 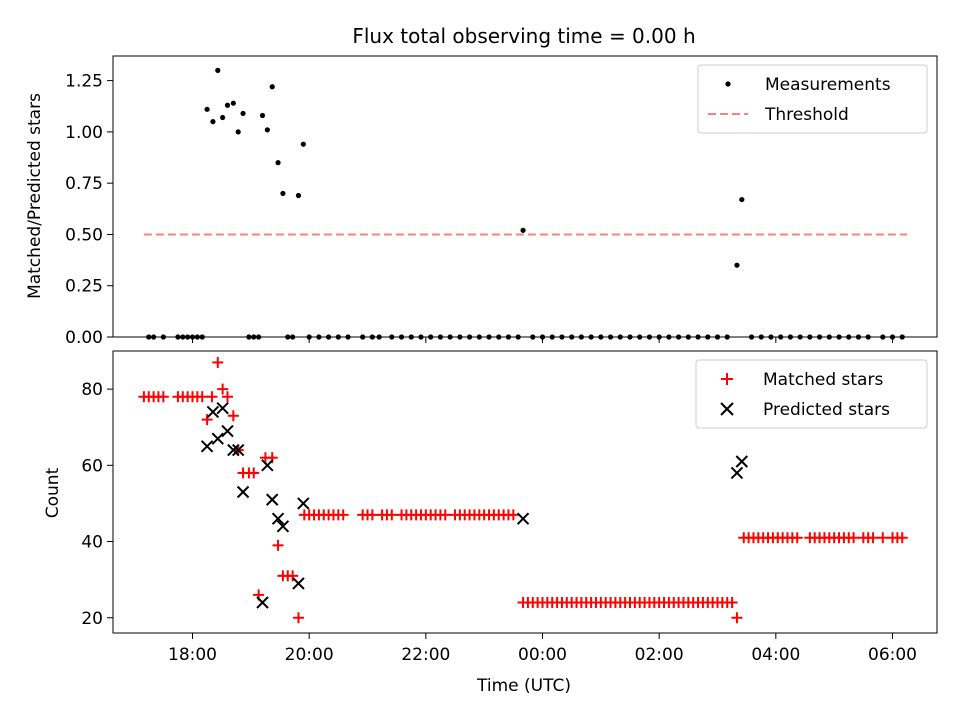 I want to click on y-tick-label: 0.75, so click(x=84, y=184).